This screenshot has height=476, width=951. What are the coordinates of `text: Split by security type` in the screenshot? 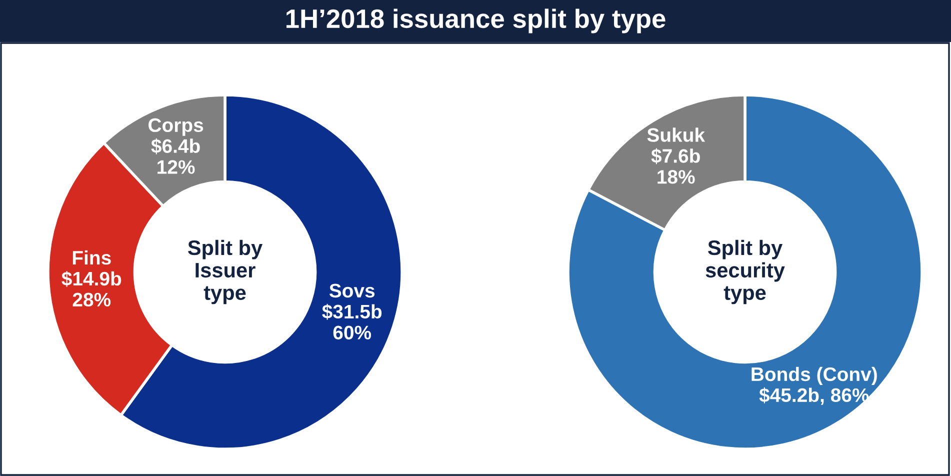 It's located at (745, 272).